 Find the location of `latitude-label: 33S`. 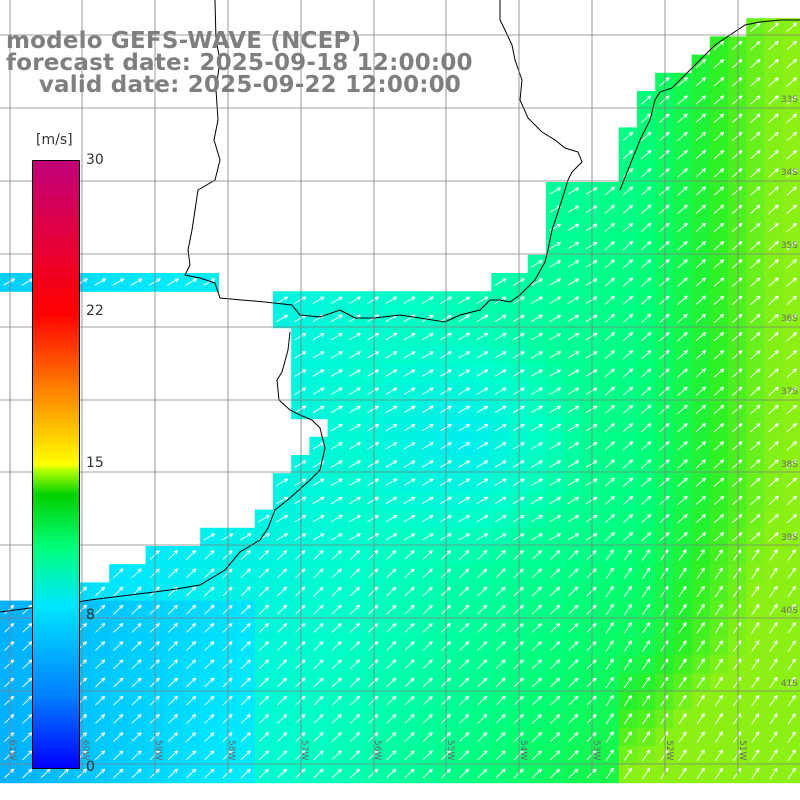

latitude-label: 33S is located at coordinates (789, 100).